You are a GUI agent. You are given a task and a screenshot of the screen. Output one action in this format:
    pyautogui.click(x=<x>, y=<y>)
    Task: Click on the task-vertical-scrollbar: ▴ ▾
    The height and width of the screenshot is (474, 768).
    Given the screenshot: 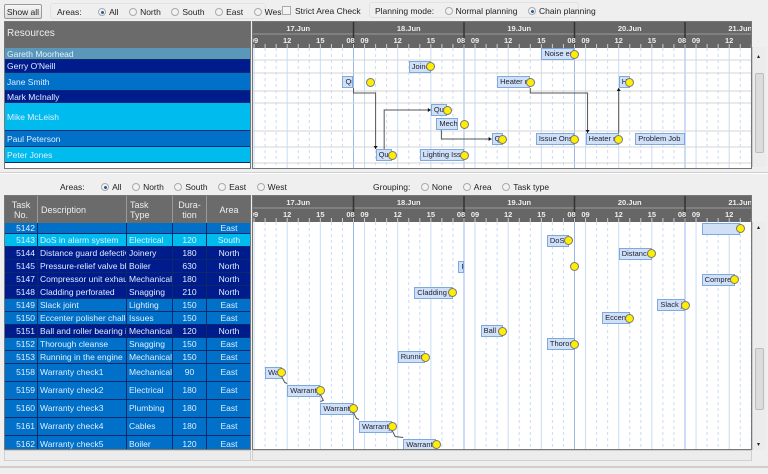 What is the action you would take?
    pyautogui.click(x=759, y=336)
    